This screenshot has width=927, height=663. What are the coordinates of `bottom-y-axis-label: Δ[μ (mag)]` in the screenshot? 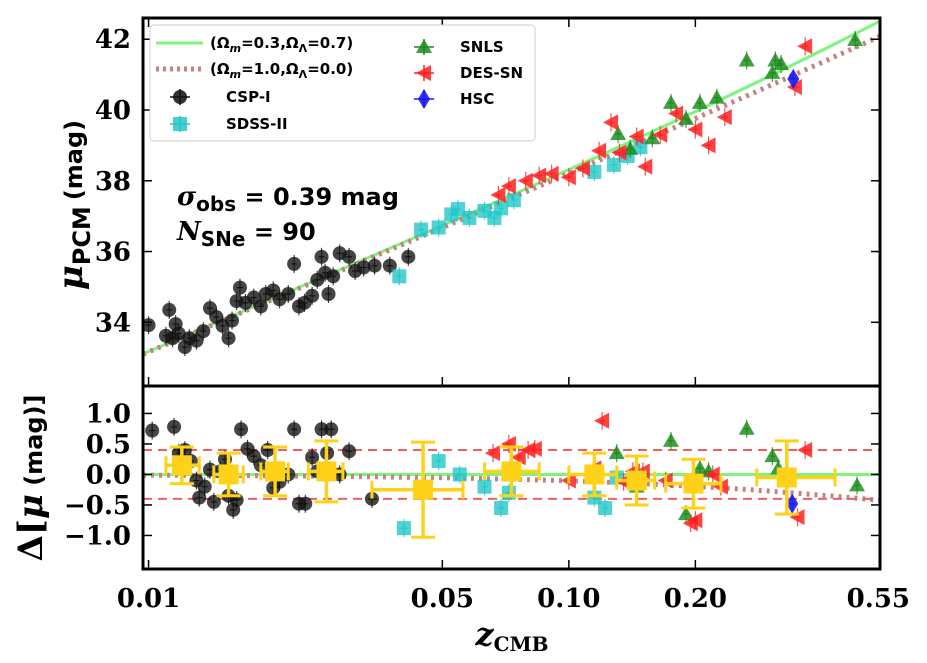 It's located at (31, 477).